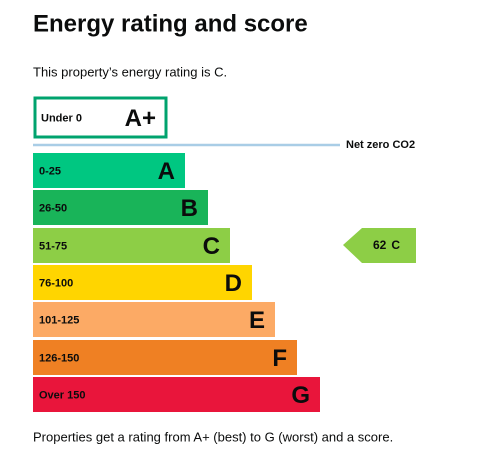 The width and height of the screenshot is (500, 449). I want to click on current-score: 62, so click(380, 245).